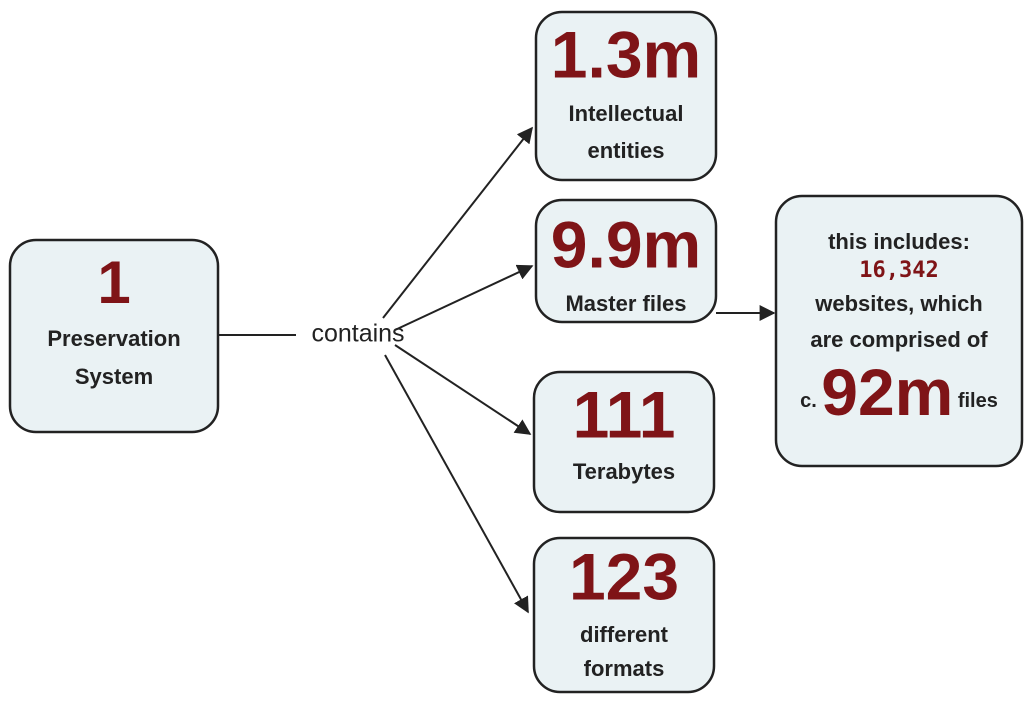 The image size is (1027, 704). What do you see at coordinates (898, 303) in the screenshot?
I see `detail-line: websites, which` at bounding box center [898, 303].